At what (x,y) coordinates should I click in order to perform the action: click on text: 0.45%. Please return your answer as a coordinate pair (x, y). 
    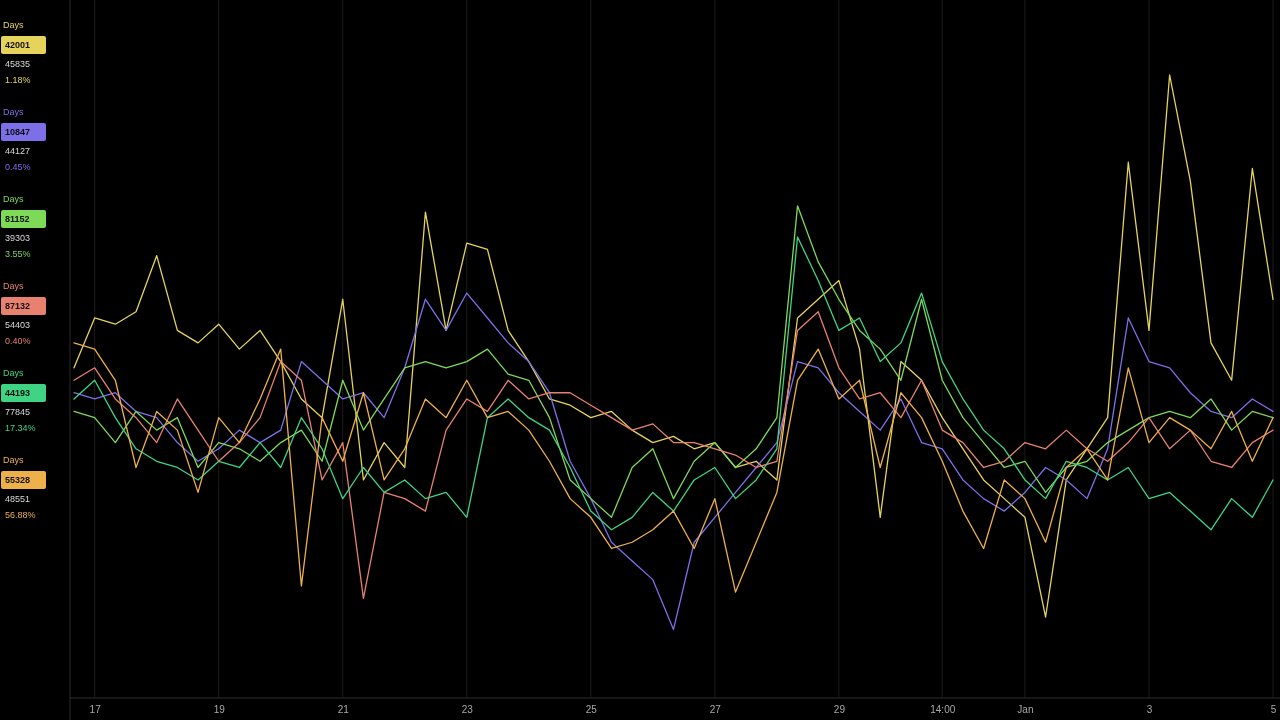
    Looking at the image, I should click on (18, 167).